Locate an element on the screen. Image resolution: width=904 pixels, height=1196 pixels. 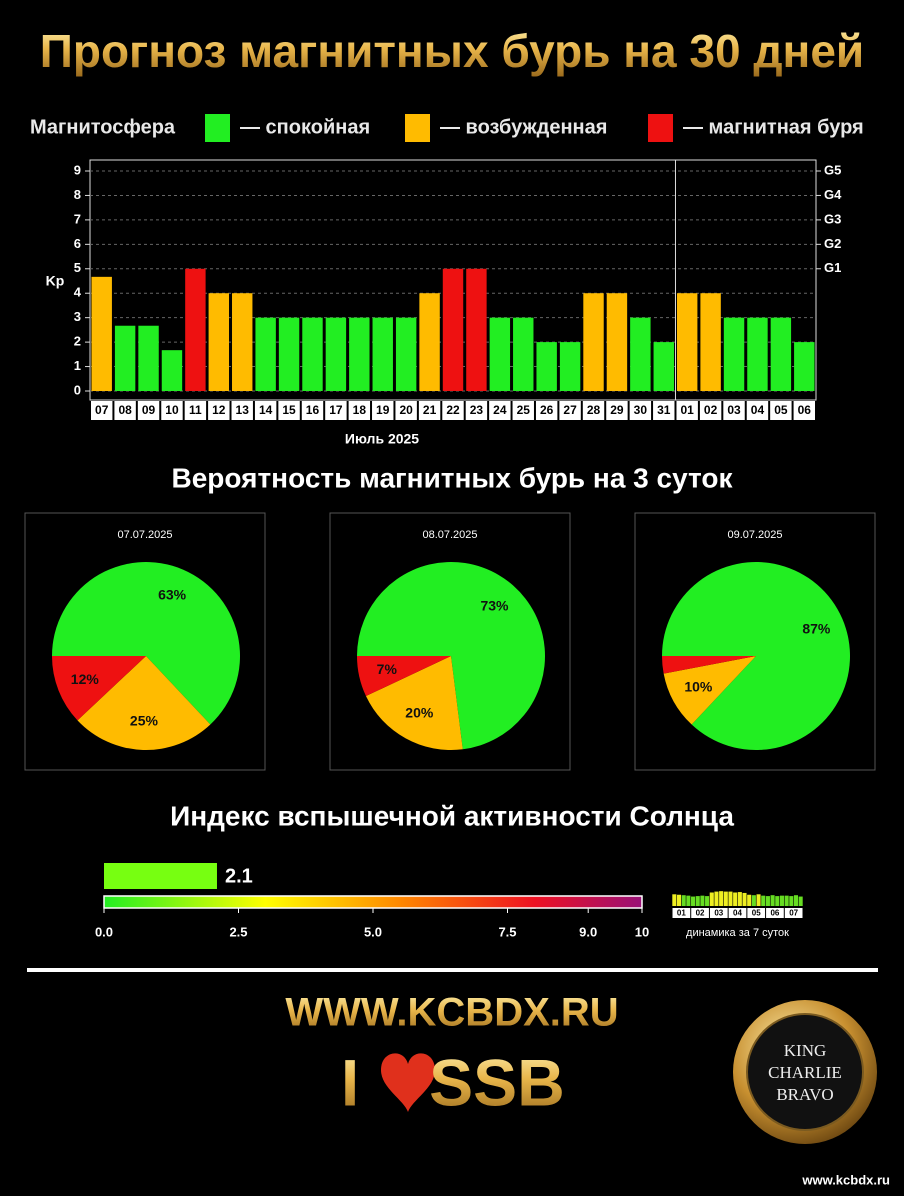
pie-value-label: 25% is located at coordinates (144, 720).